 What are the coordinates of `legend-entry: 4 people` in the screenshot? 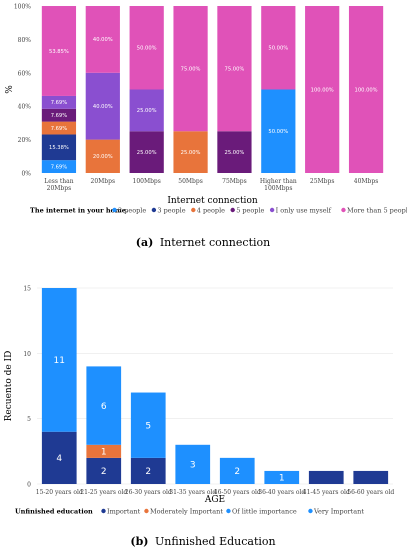 It's located at (211, 211).